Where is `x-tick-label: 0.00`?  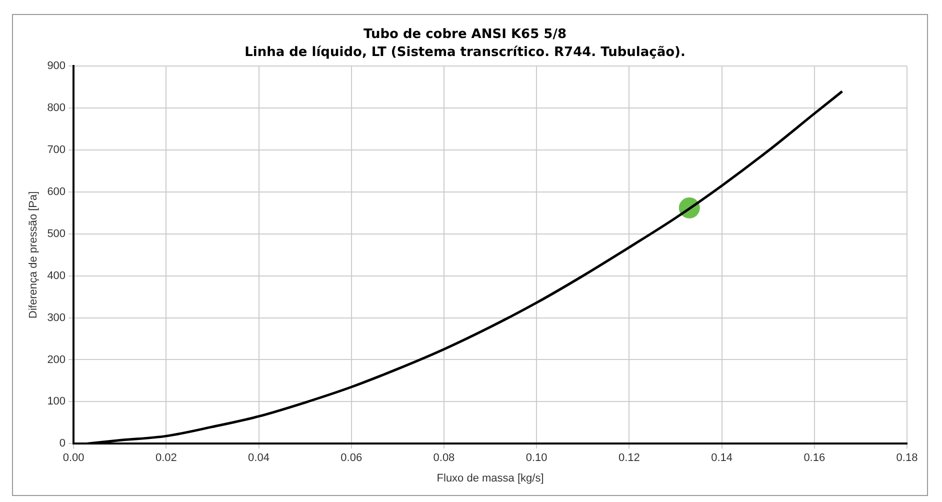 x-tick-label: 0.00 is located at coordinates (73, 458).